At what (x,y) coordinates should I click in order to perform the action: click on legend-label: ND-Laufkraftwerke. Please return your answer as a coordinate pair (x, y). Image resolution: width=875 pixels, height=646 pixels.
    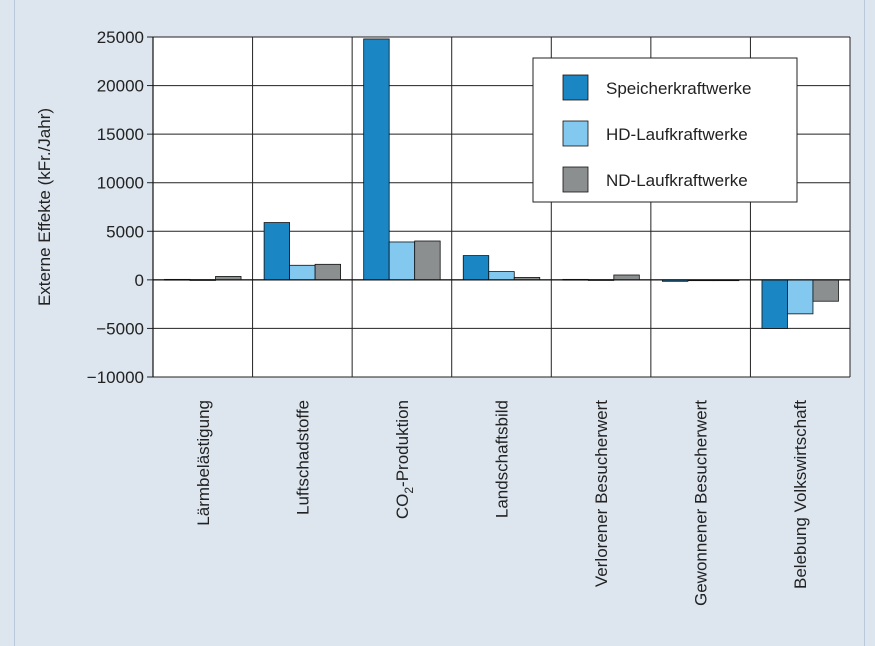
    Looking at the image, I should click on (677, 180).